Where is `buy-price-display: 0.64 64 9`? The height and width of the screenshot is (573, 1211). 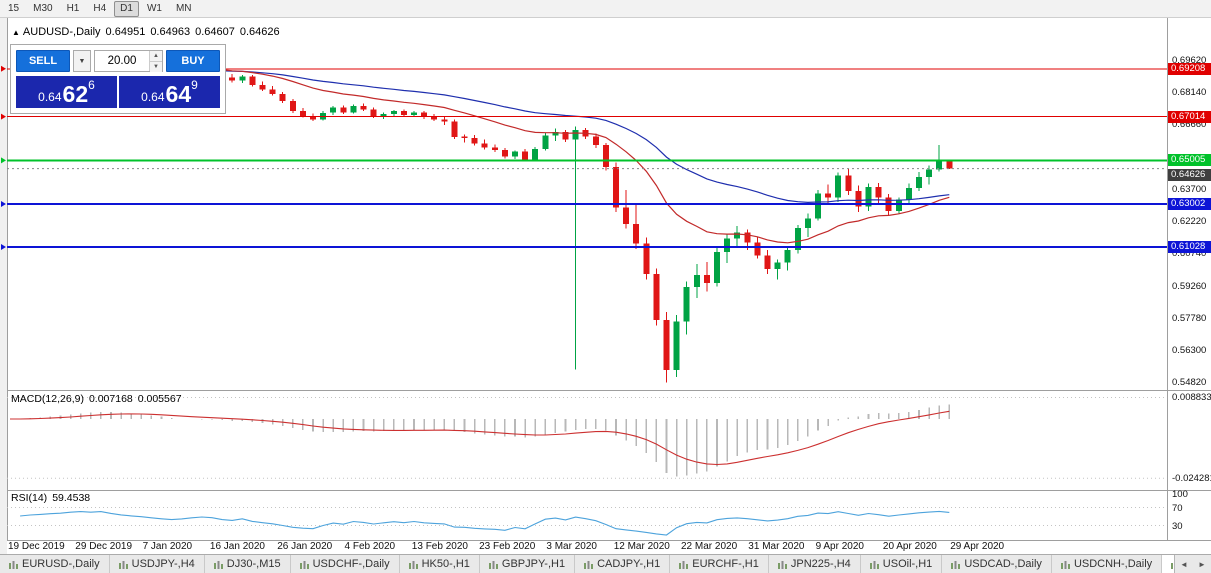 buy-price-display: 0.64 64 9 is located at coordinates (169, 92).